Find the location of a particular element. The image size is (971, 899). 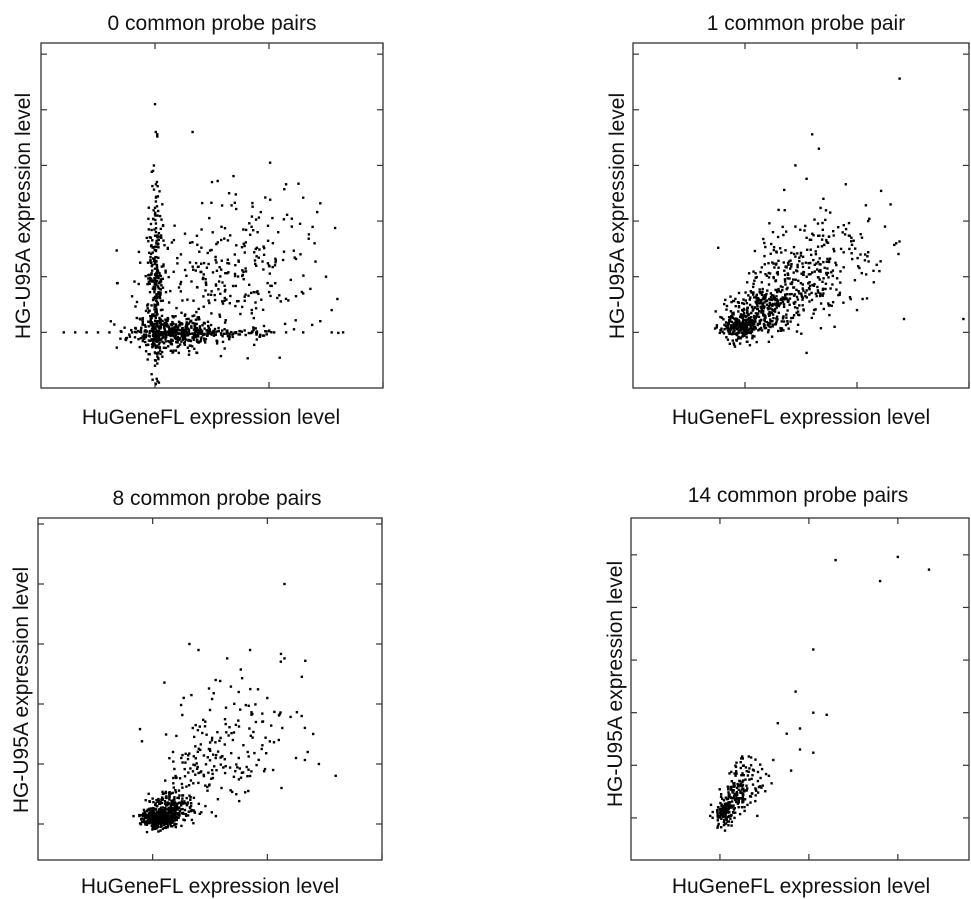

x-axis-label: HuGeneFL expression level is located at coordinates (210, 886).